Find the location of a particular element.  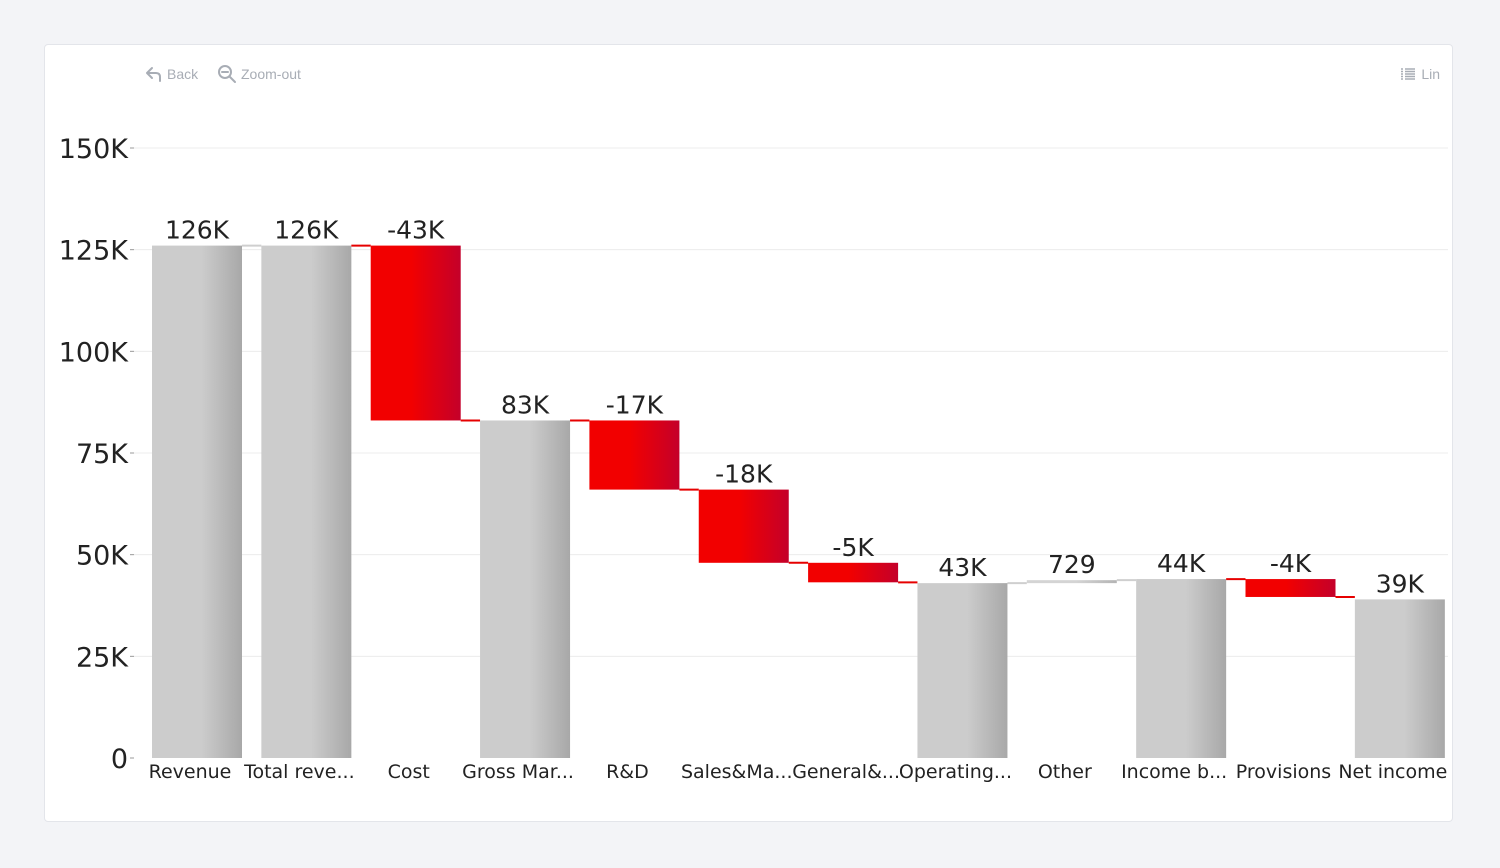

zoom-out-button: Zoom-out is located at coordinates (259, 74).